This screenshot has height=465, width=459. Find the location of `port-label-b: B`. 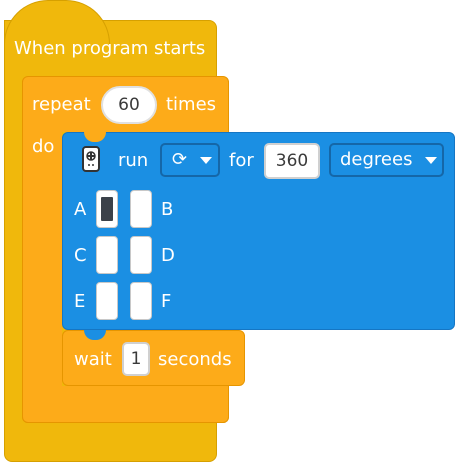

port-label-b: B is located at coordinates (167, 209).